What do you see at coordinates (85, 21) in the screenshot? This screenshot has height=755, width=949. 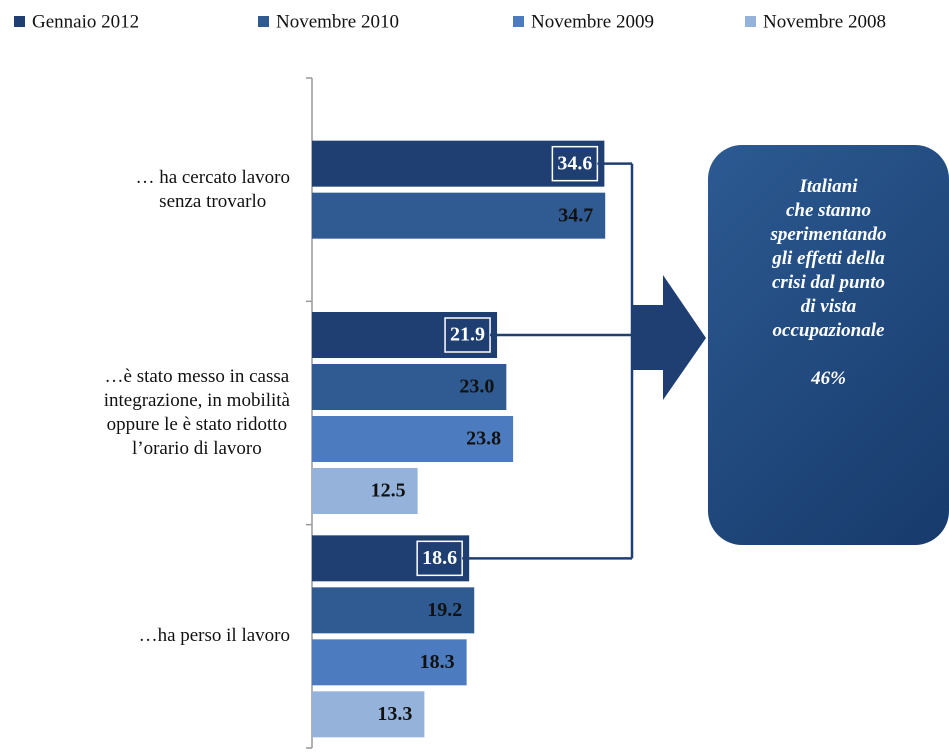 I see `legend-label: Gennaio 2012` at bounding box center [85, 21].